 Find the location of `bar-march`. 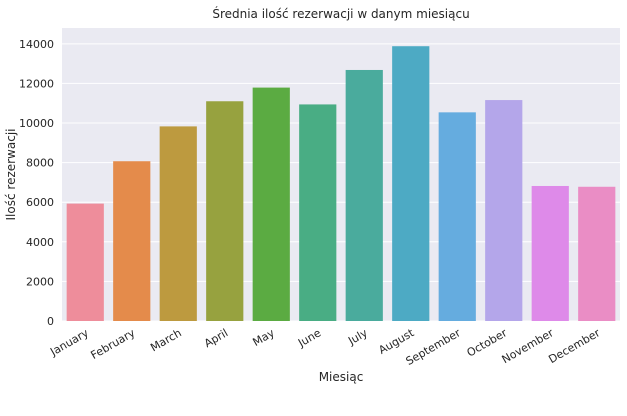

bar-march is located at coordinates (178, 223).